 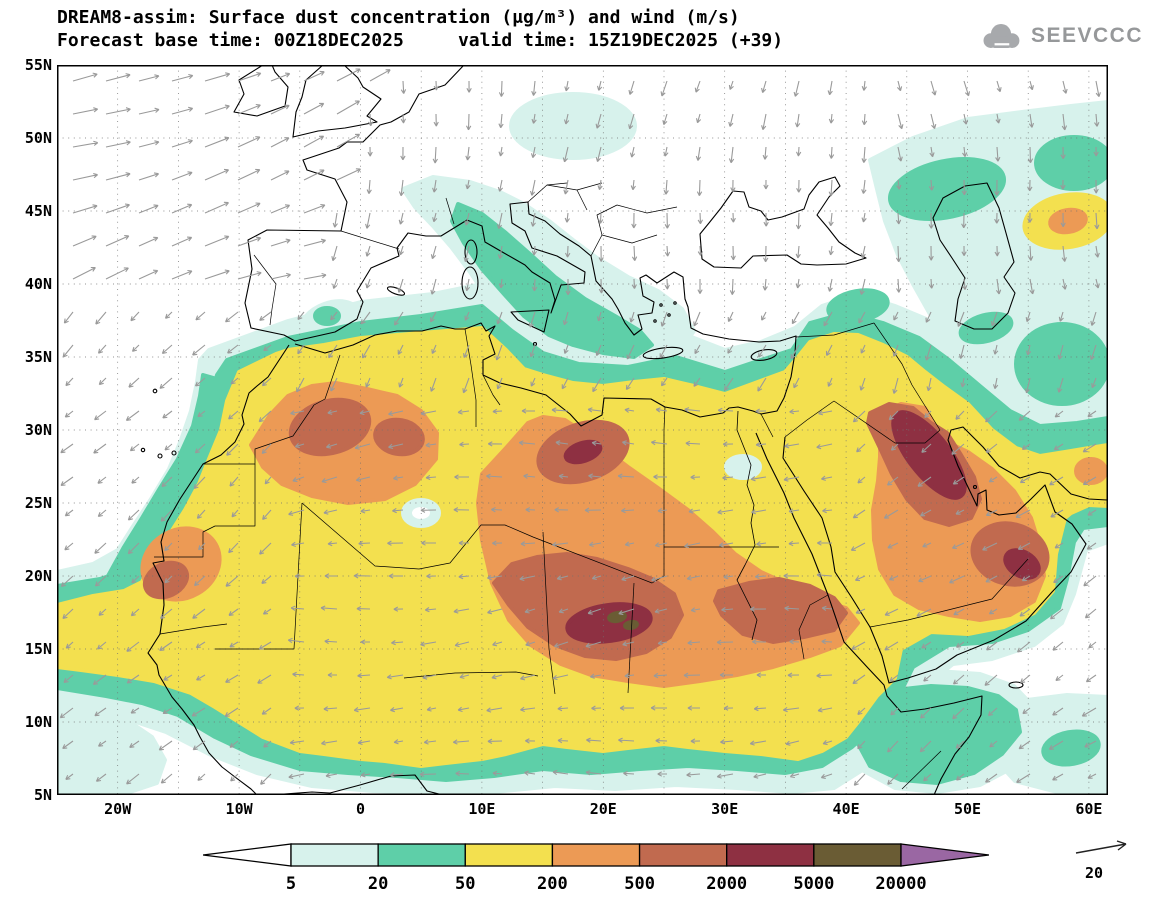 I want to click on lat-tick-label: 5N, so click(x=42, y=795).